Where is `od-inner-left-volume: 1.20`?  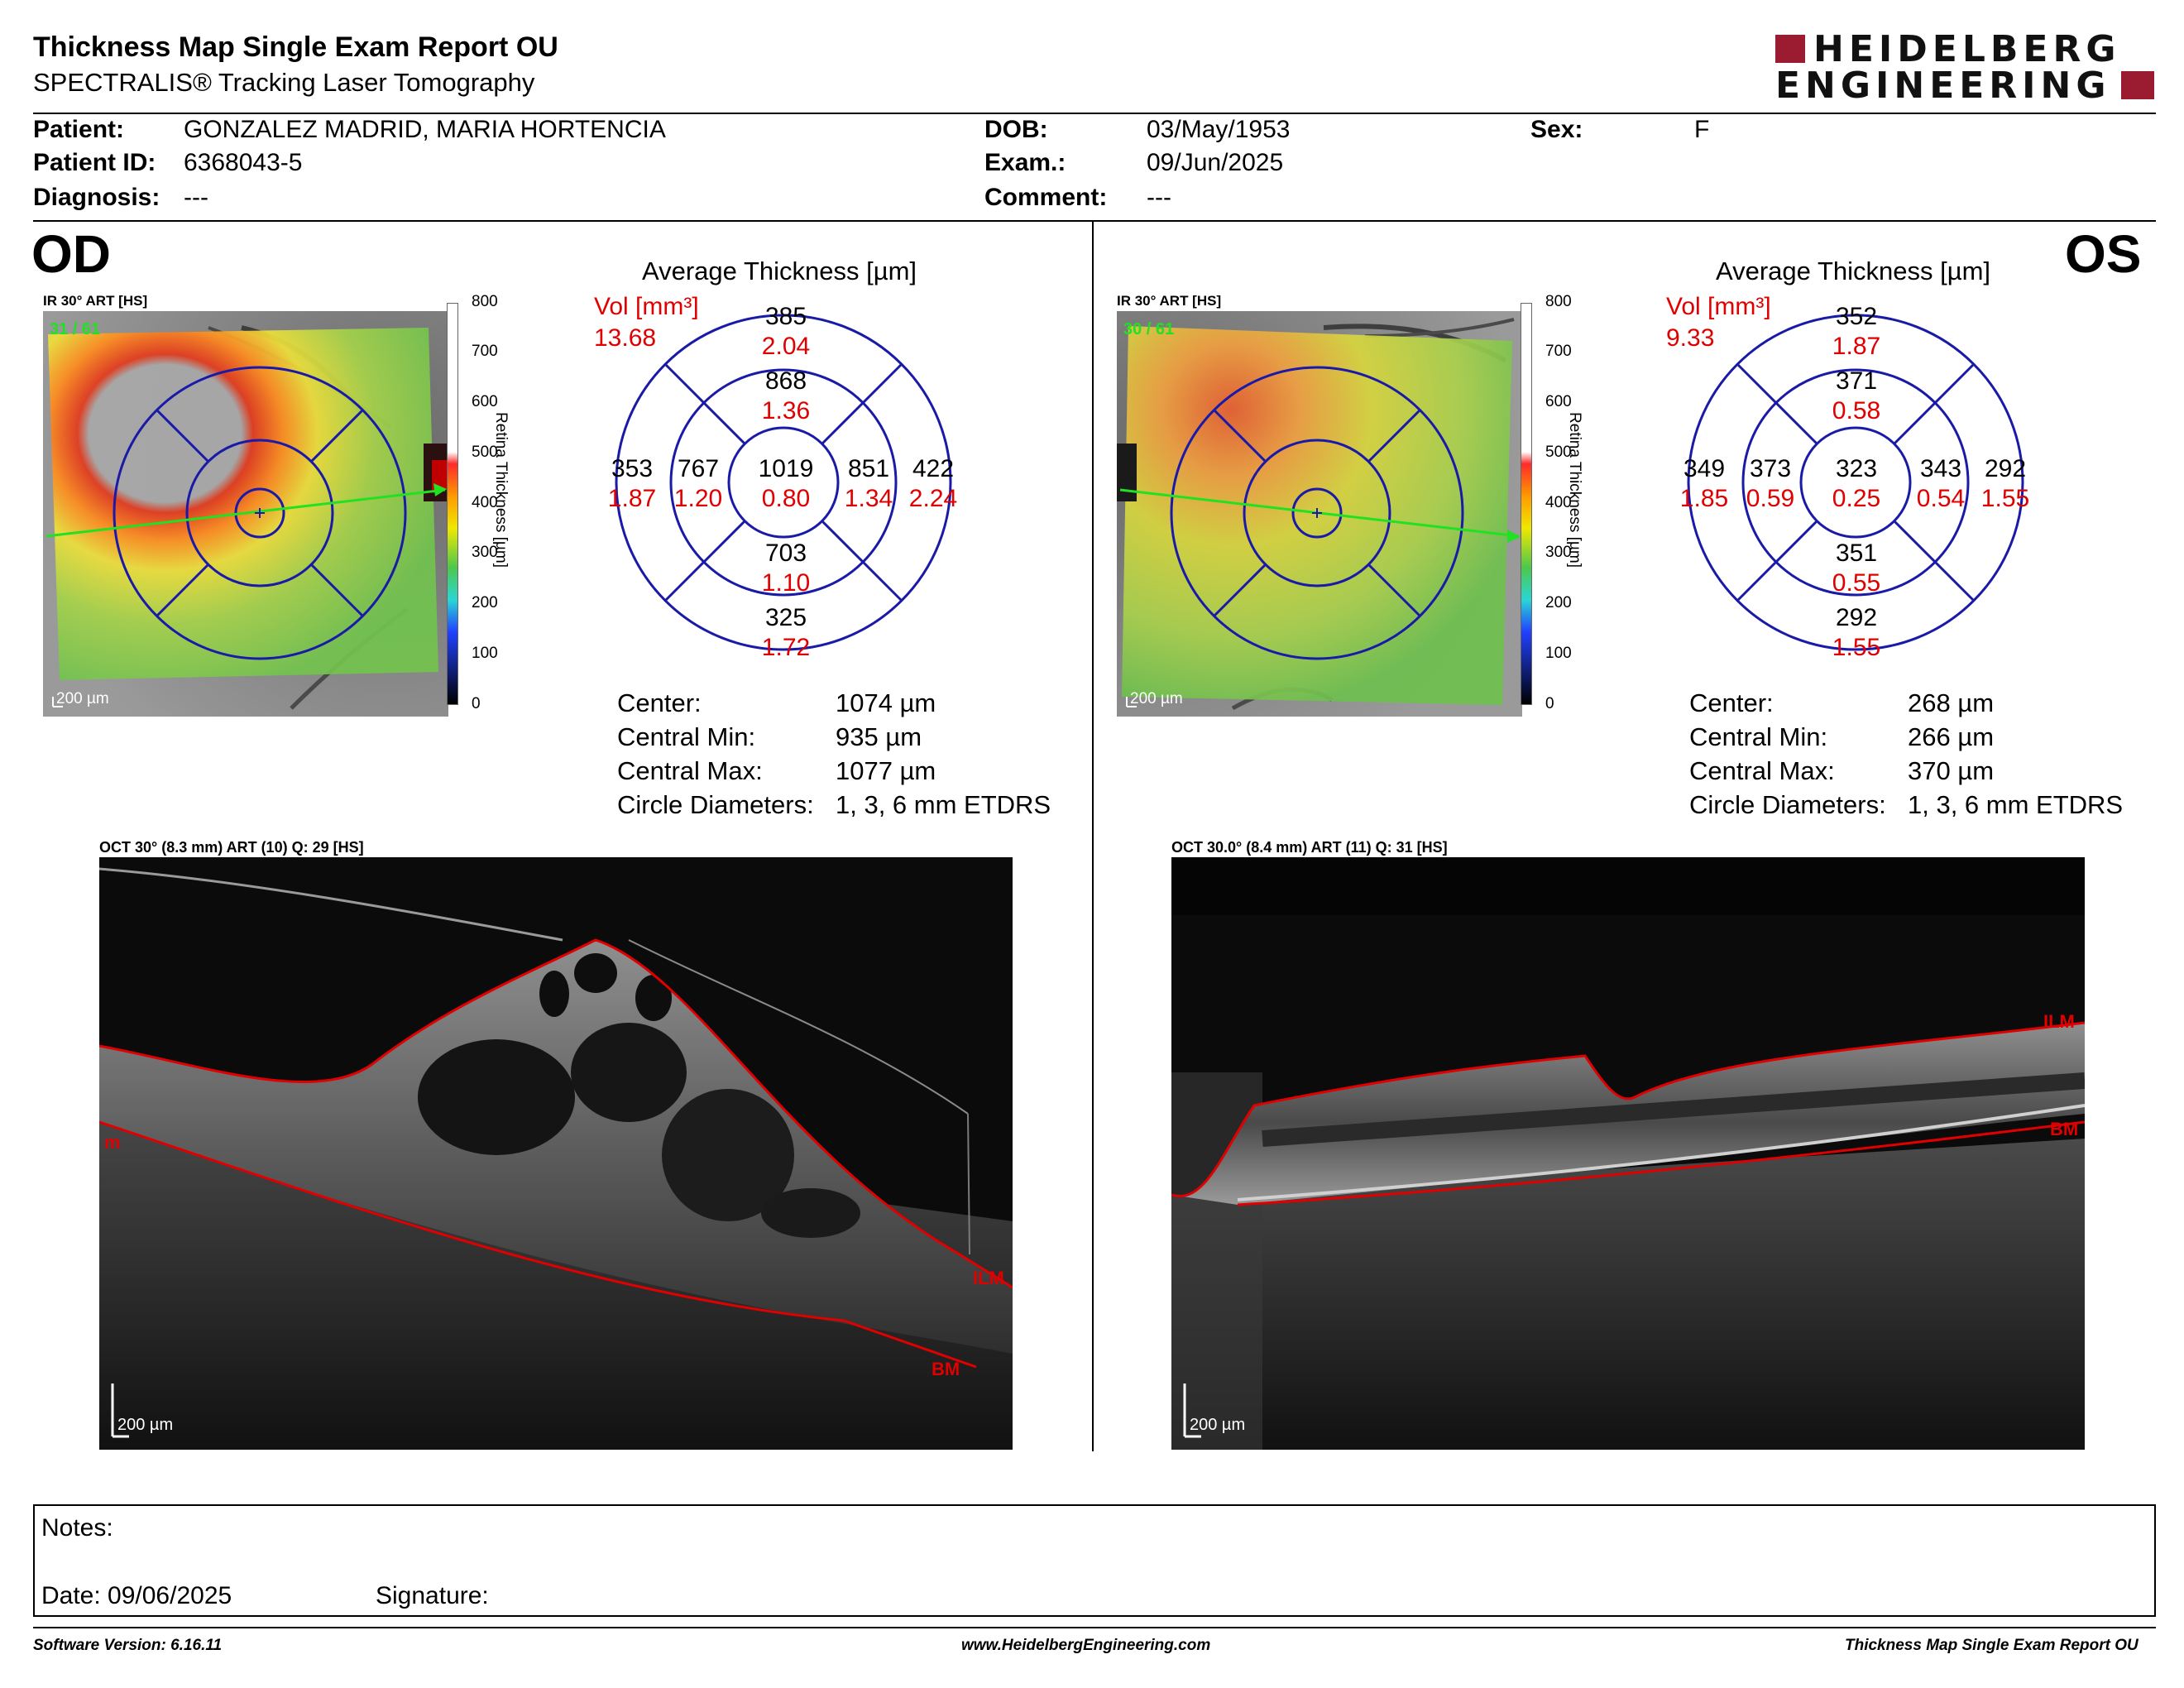 od-inner-left-volume: 1.20 is located at coordinates (698, 498).